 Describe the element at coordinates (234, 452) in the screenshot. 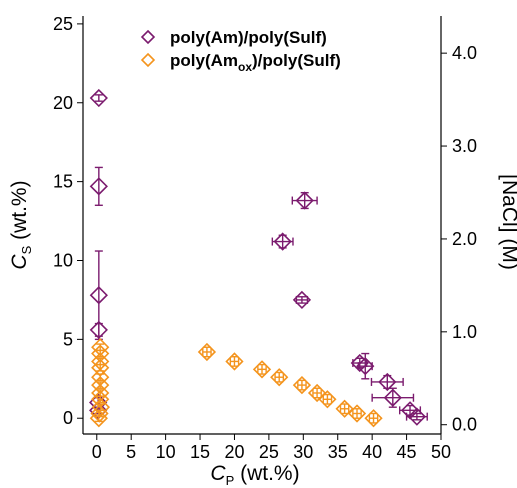

I see `x-tick-label: 20` at that location.